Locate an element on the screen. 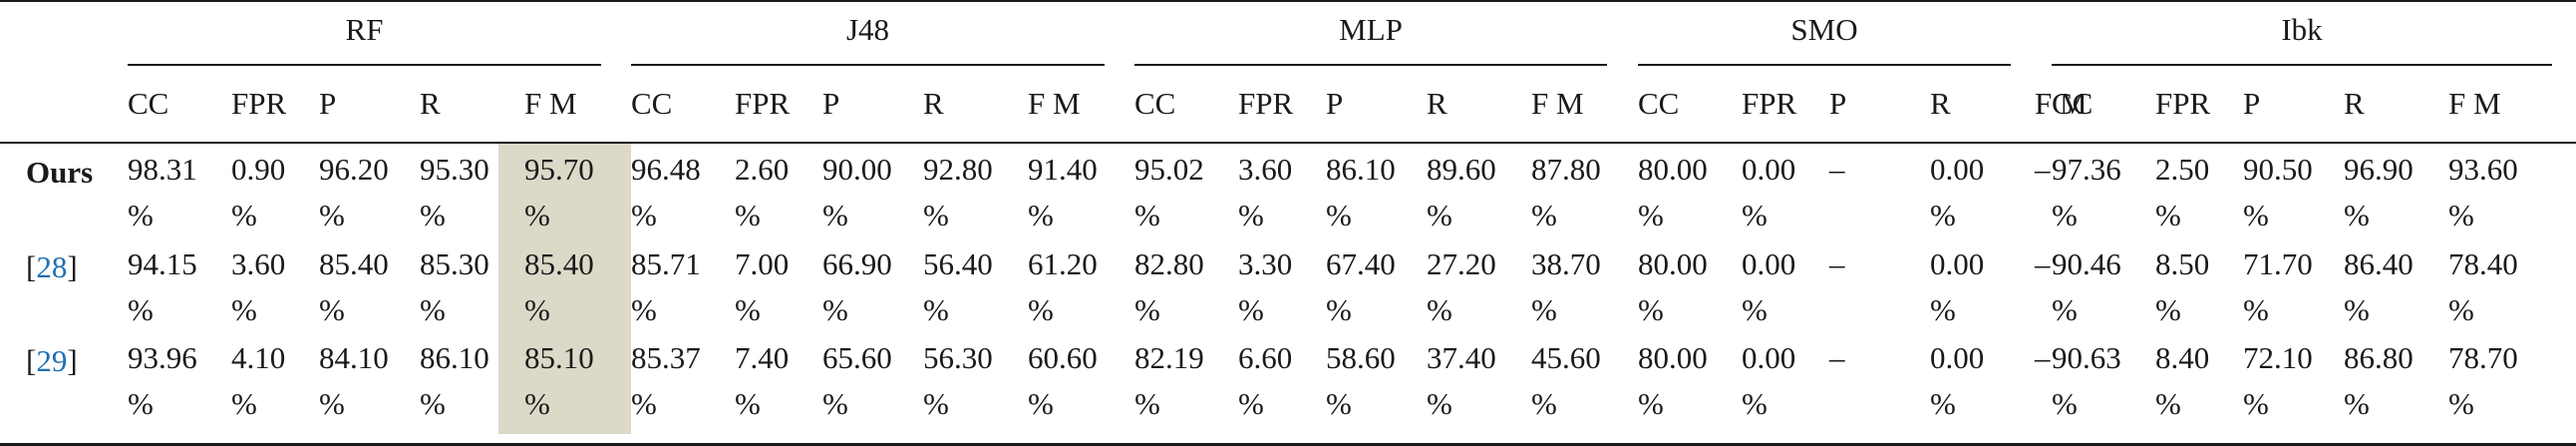  table-cell: 90.50 % is located at coordinates (2278, 192).